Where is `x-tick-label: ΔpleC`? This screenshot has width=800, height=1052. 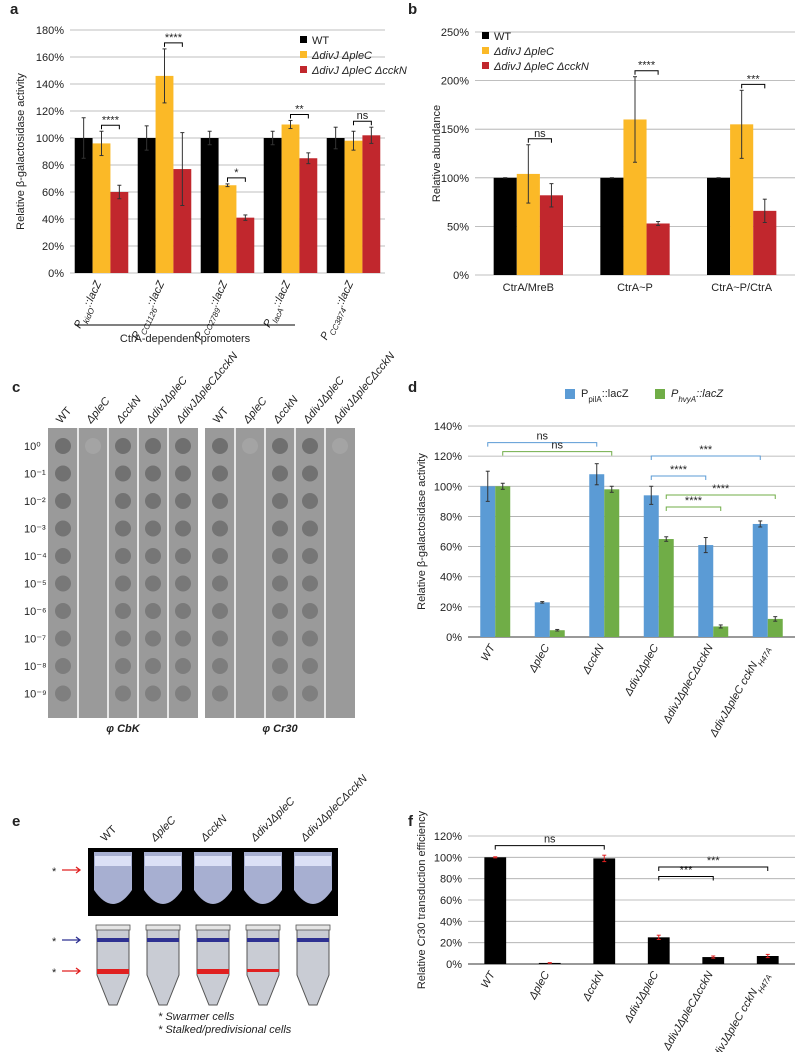 x-tick-label: ΔpleC is located at coordinates (539, 985).